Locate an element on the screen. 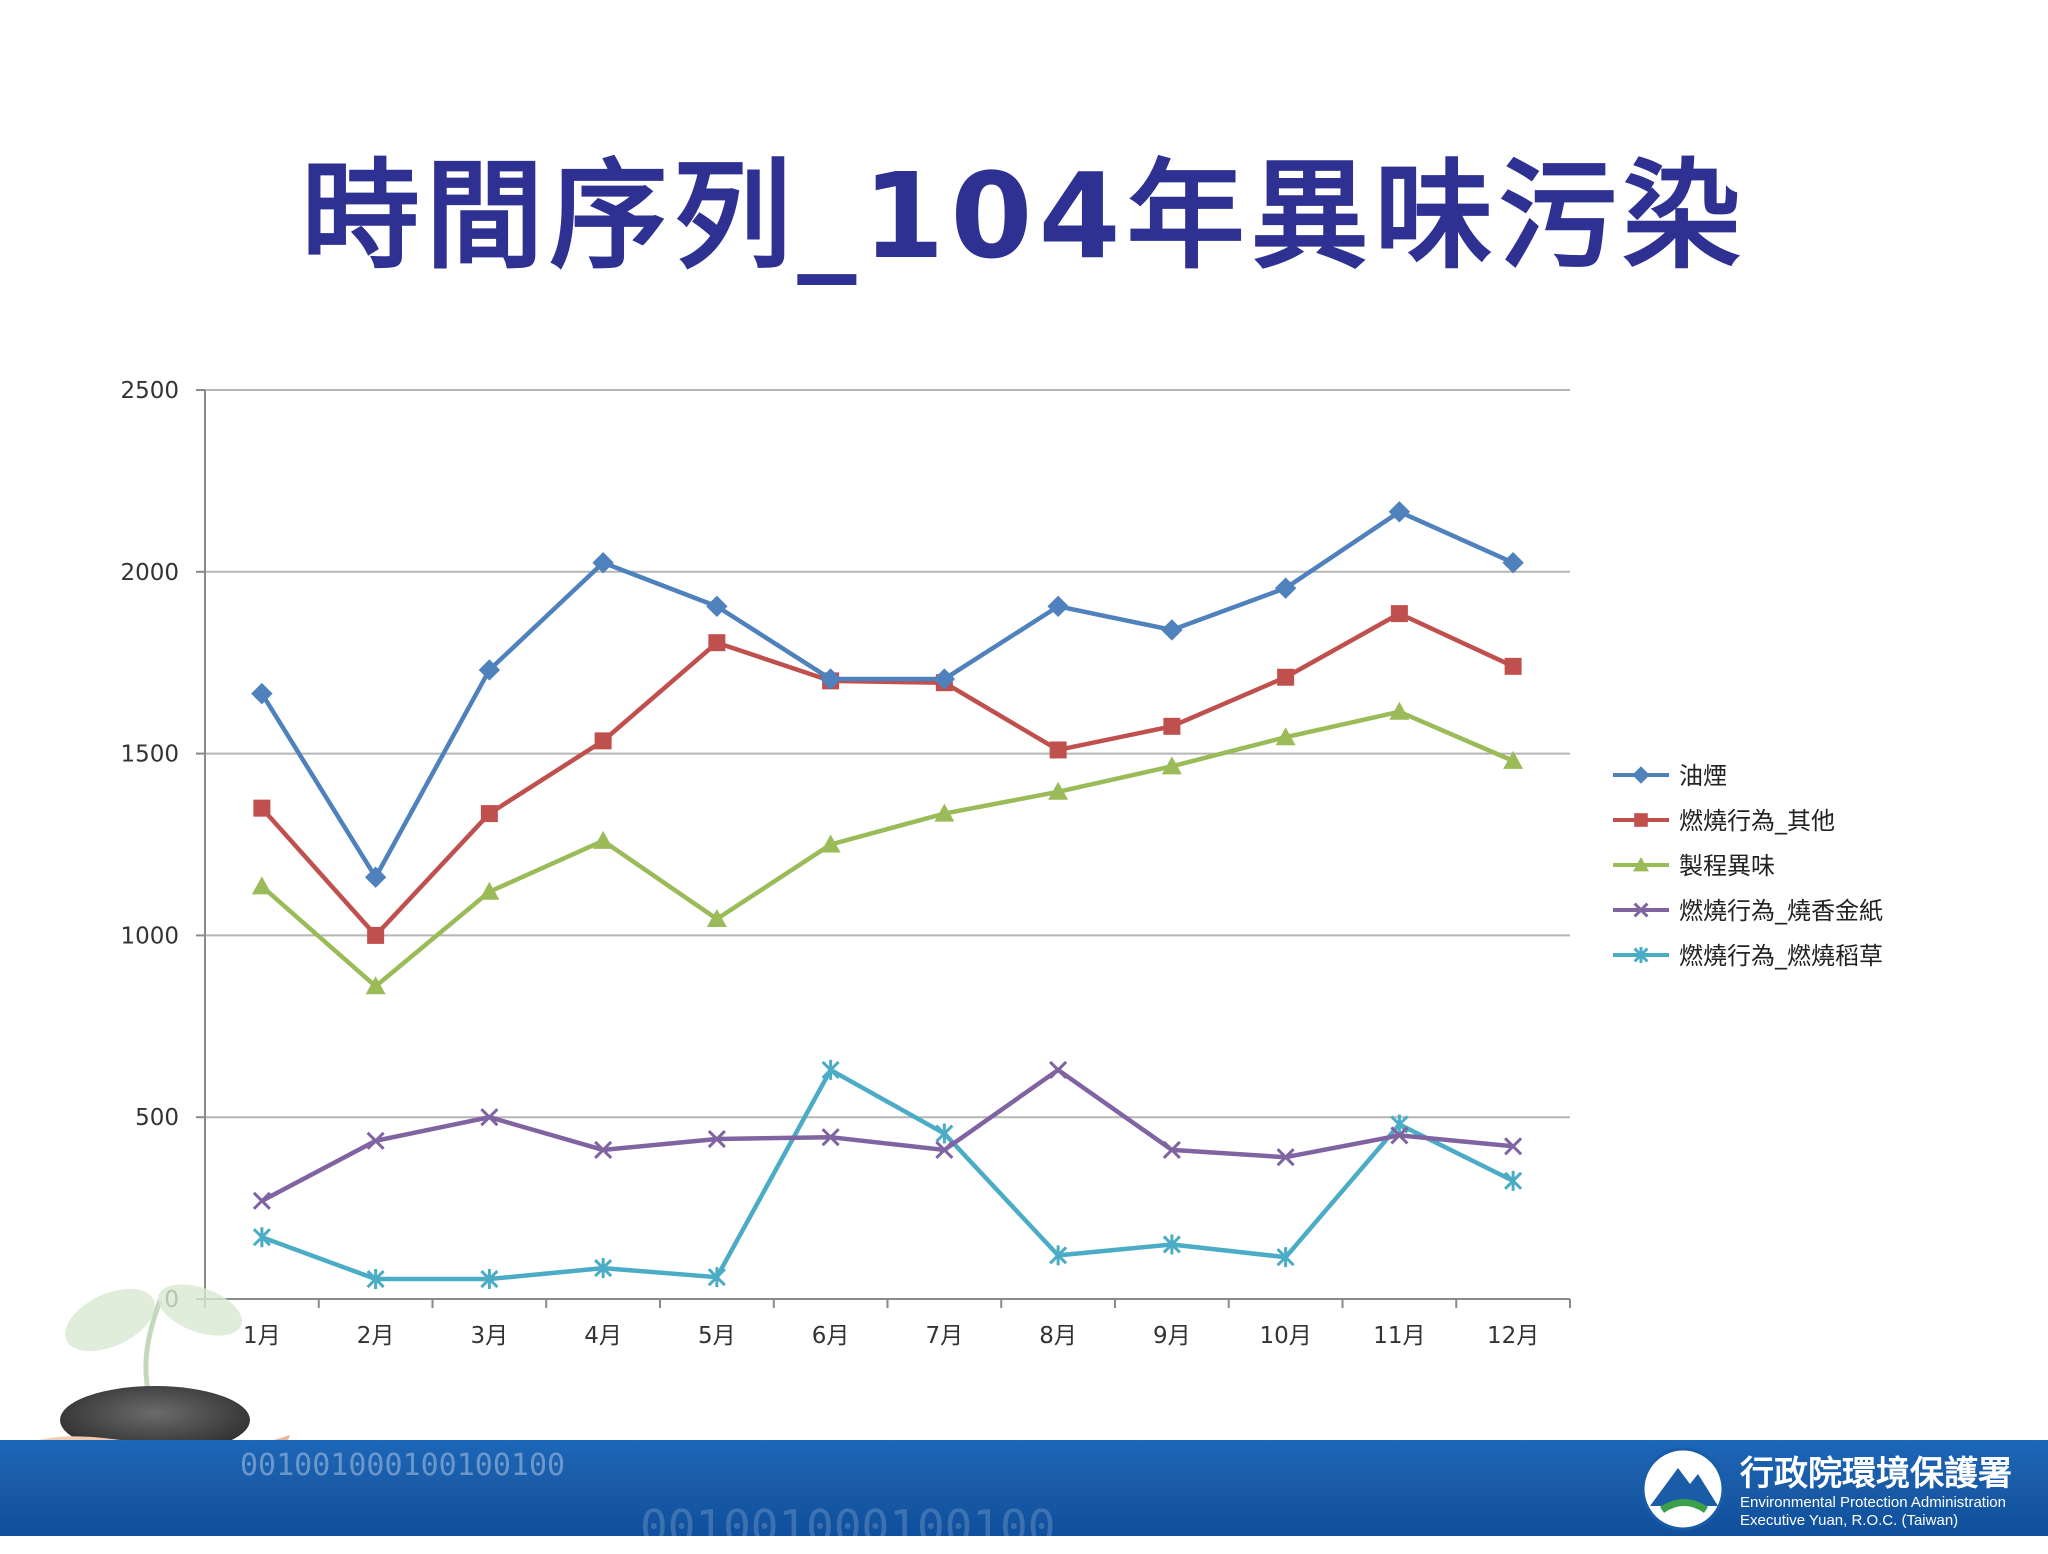  legend-item: 燃燒行為_燒香金紙 is located at coordinates (1748, 911).